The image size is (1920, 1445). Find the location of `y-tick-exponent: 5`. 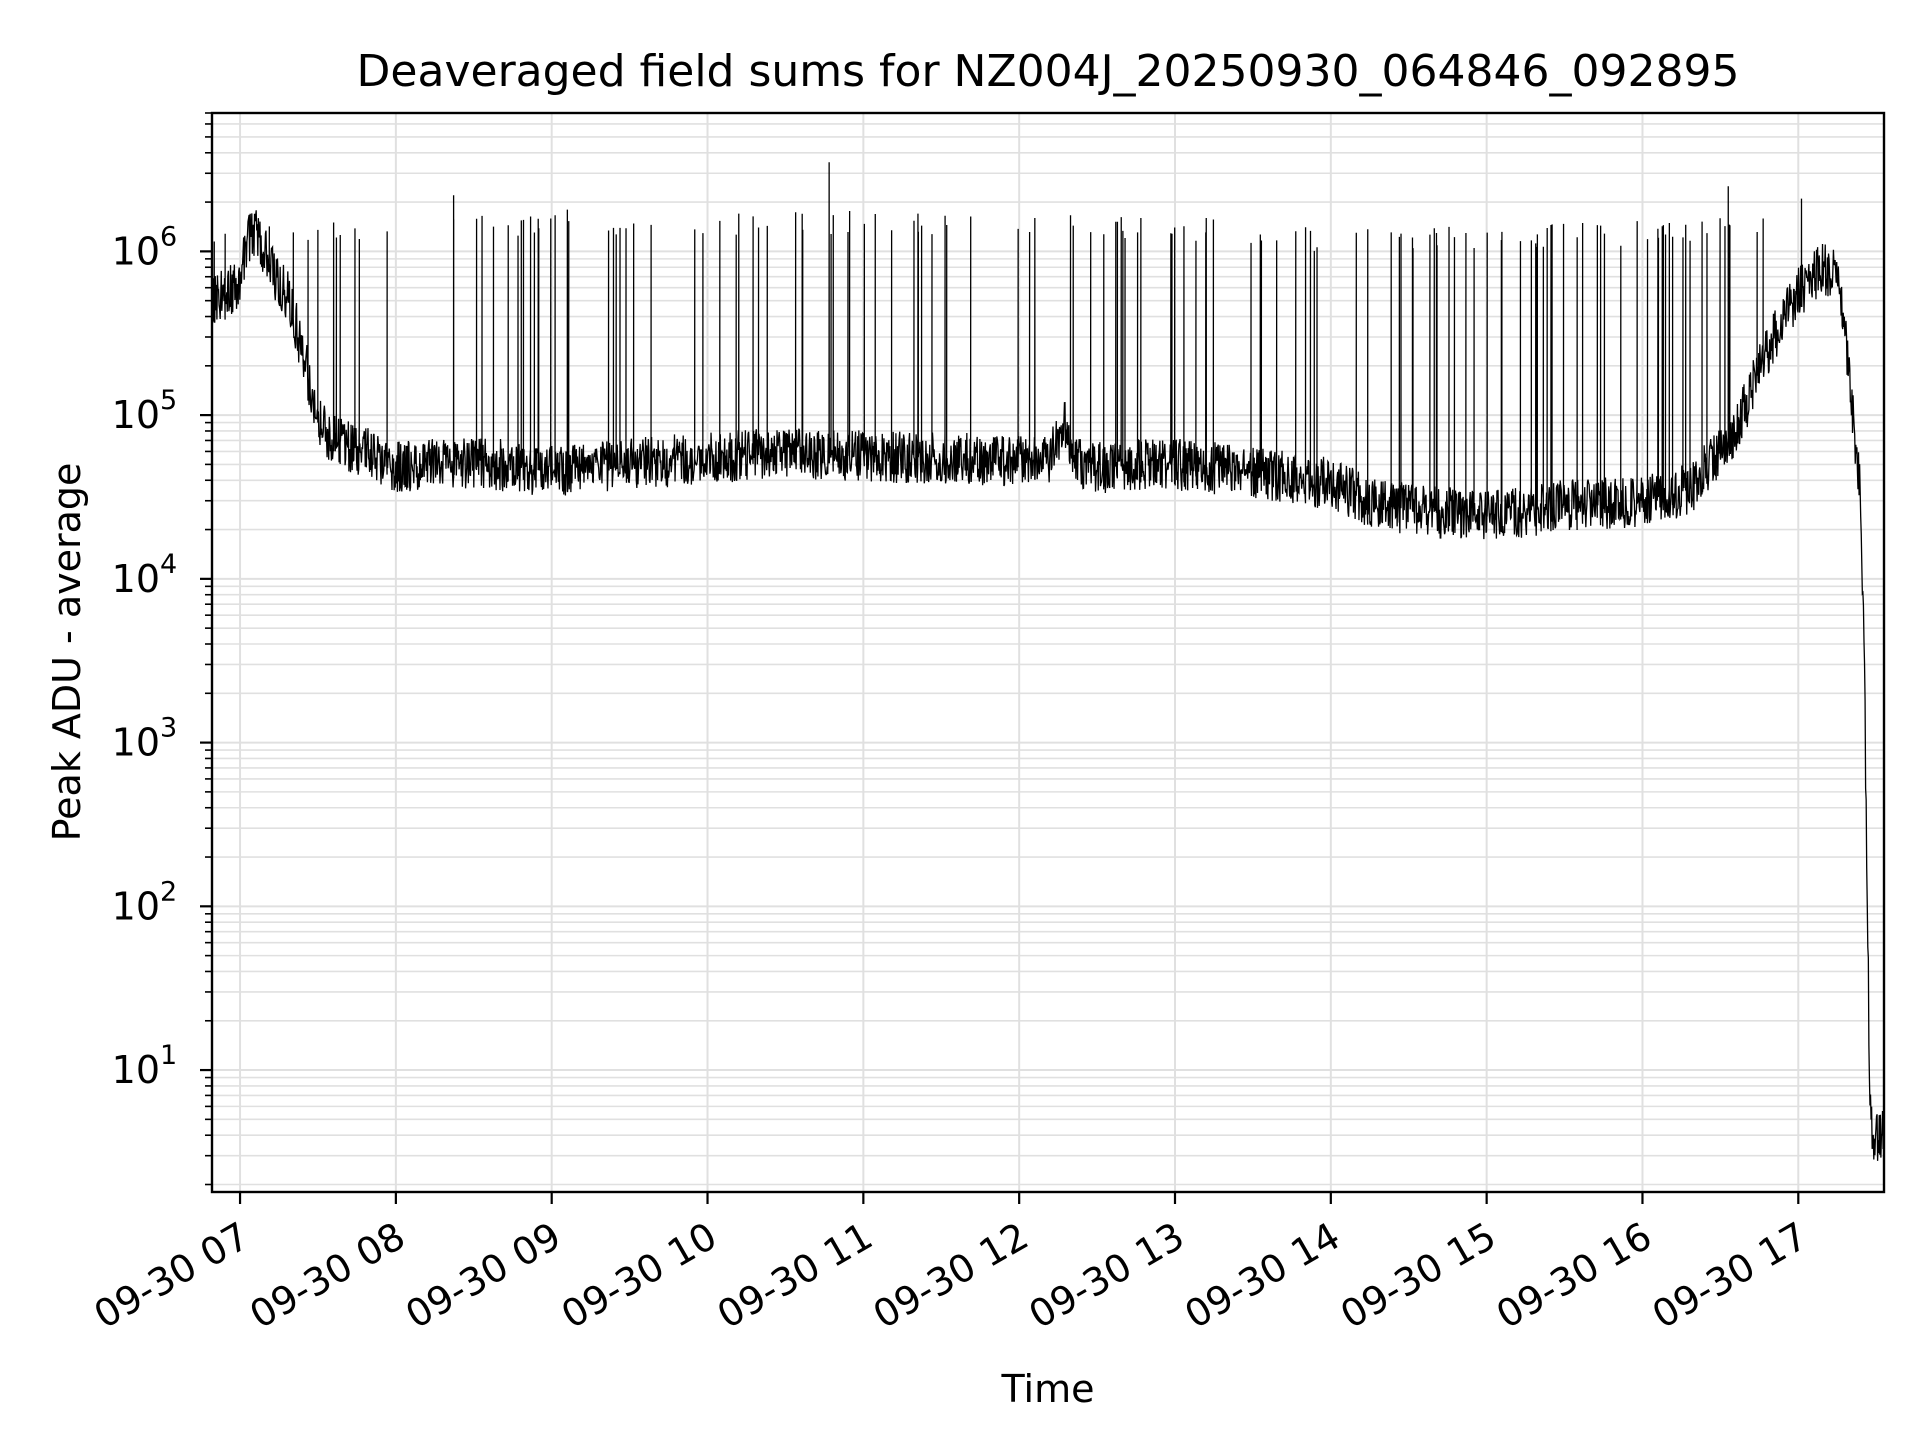

y-tick-exponent: 5 is located at coordinates (168, 400).